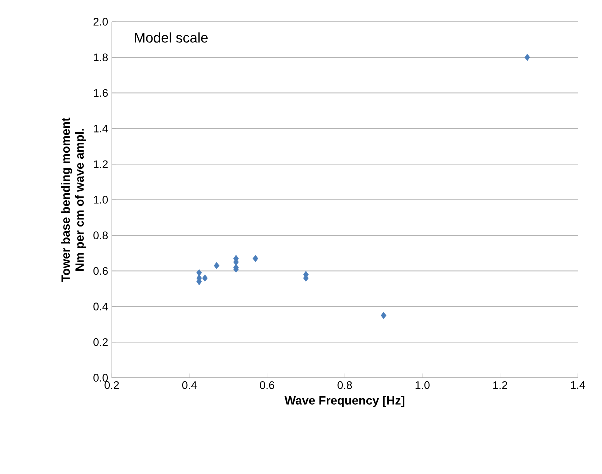 Image resolution: width=602 pixels, height=474 pixels. I want to click on y-tick-label: 1.4, so click(101, 129).